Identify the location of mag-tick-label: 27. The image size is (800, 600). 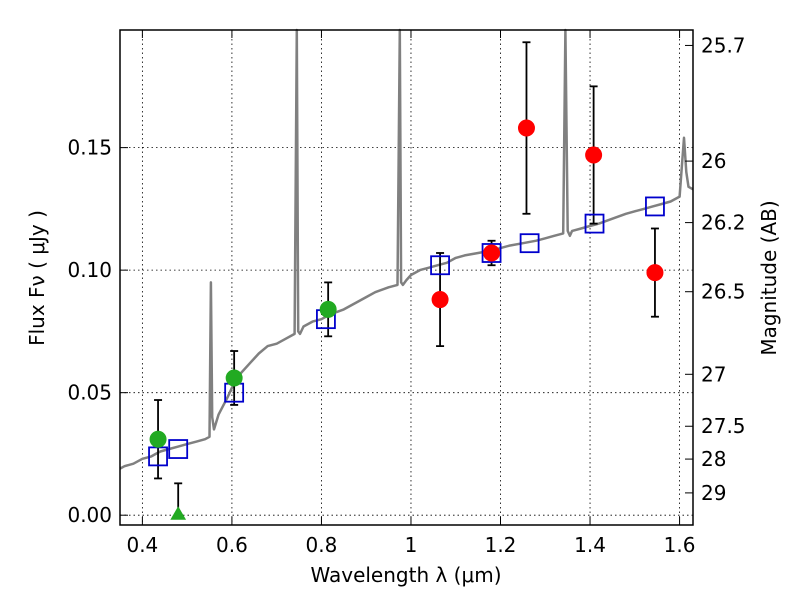
(713, 374).